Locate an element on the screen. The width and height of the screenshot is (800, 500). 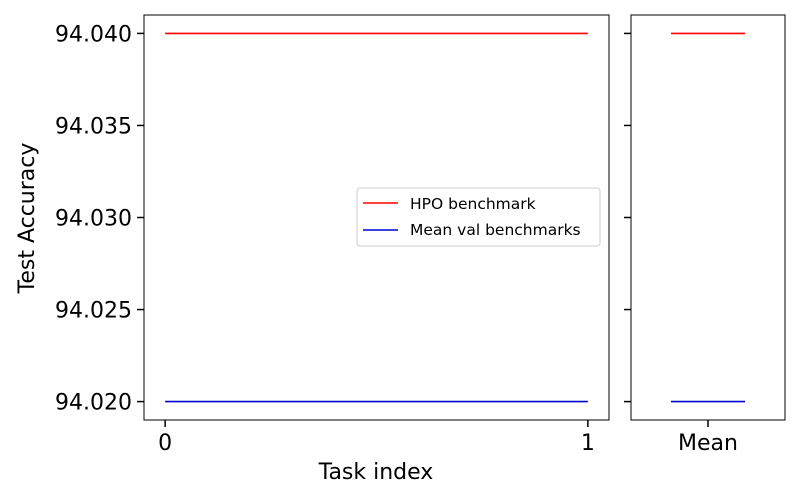
legend-label-mean-val: Mean val benchmarks is located at coordinates (495, 230).